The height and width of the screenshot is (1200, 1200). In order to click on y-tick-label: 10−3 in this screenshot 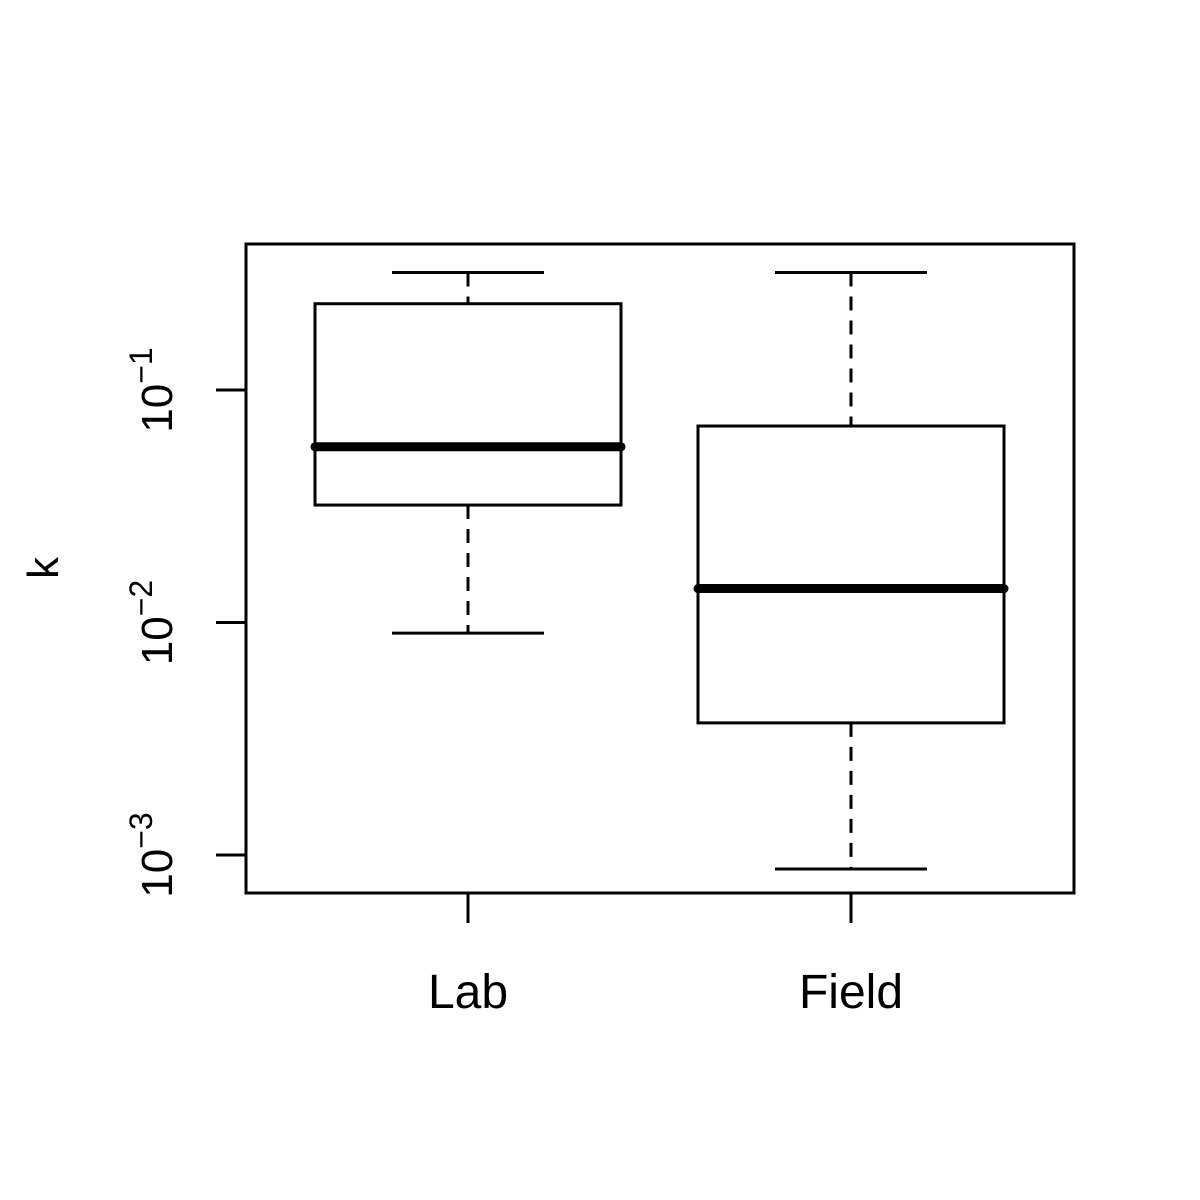, I will do `click(152, 854)`.